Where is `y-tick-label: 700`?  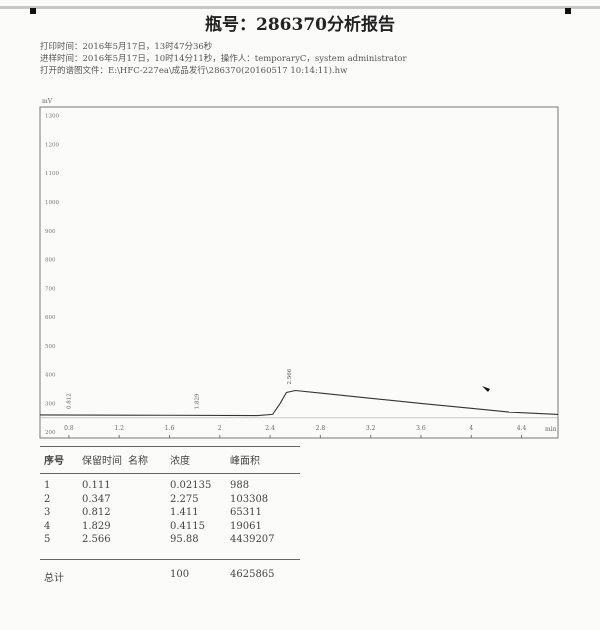
y-tick-label: 700 is located at coordinates (50, 289).